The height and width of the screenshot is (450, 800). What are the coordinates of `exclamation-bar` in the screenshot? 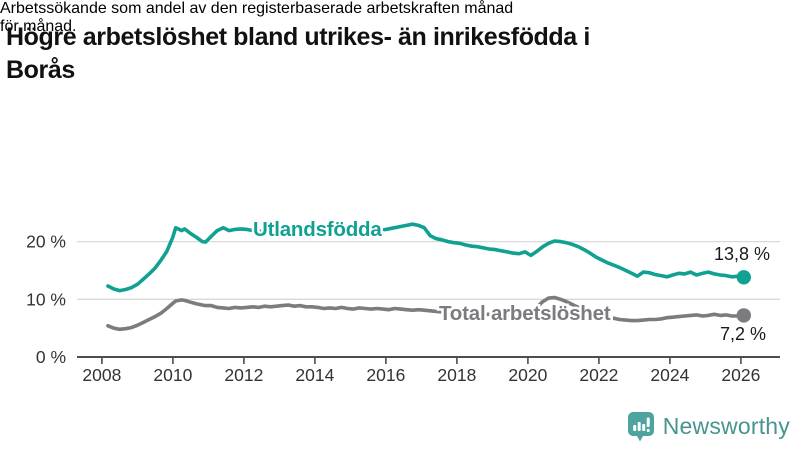 It's located at (648, 422).